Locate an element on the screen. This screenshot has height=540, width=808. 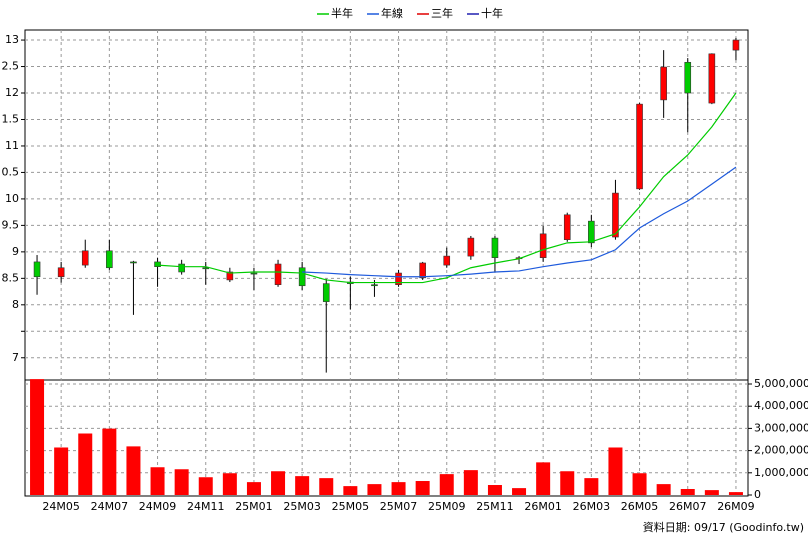
x-tick-label: 26M09 is located at coordinates (736, 506).